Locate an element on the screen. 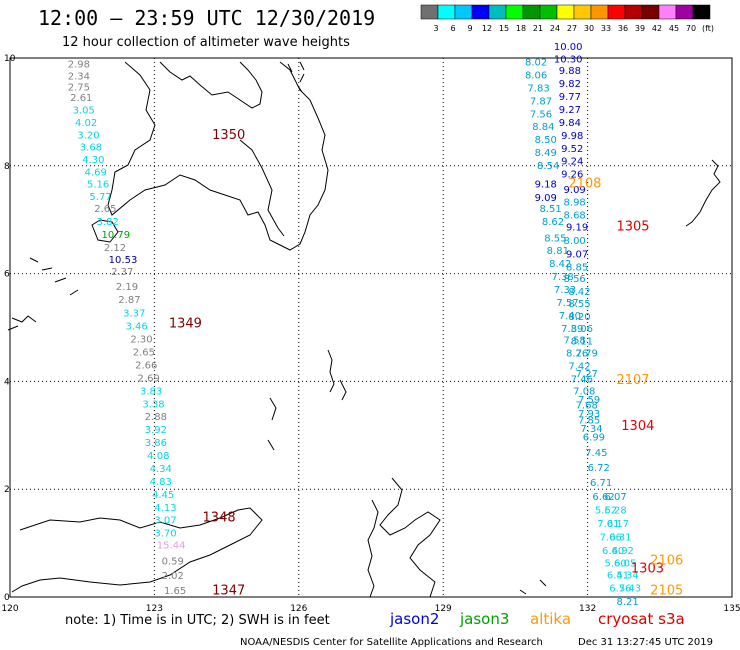 The width and height of the screenshot is (740, 650). wave-height-value: 9.27 is located at coordinates (570, 110).